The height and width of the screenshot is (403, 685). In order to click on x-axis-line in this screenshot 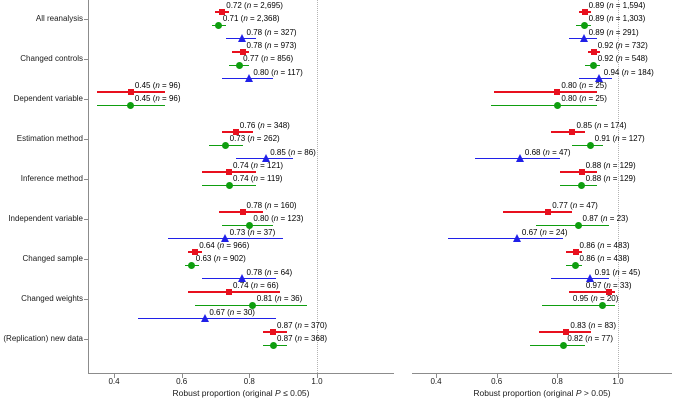, I will do `click(542, 373)`.